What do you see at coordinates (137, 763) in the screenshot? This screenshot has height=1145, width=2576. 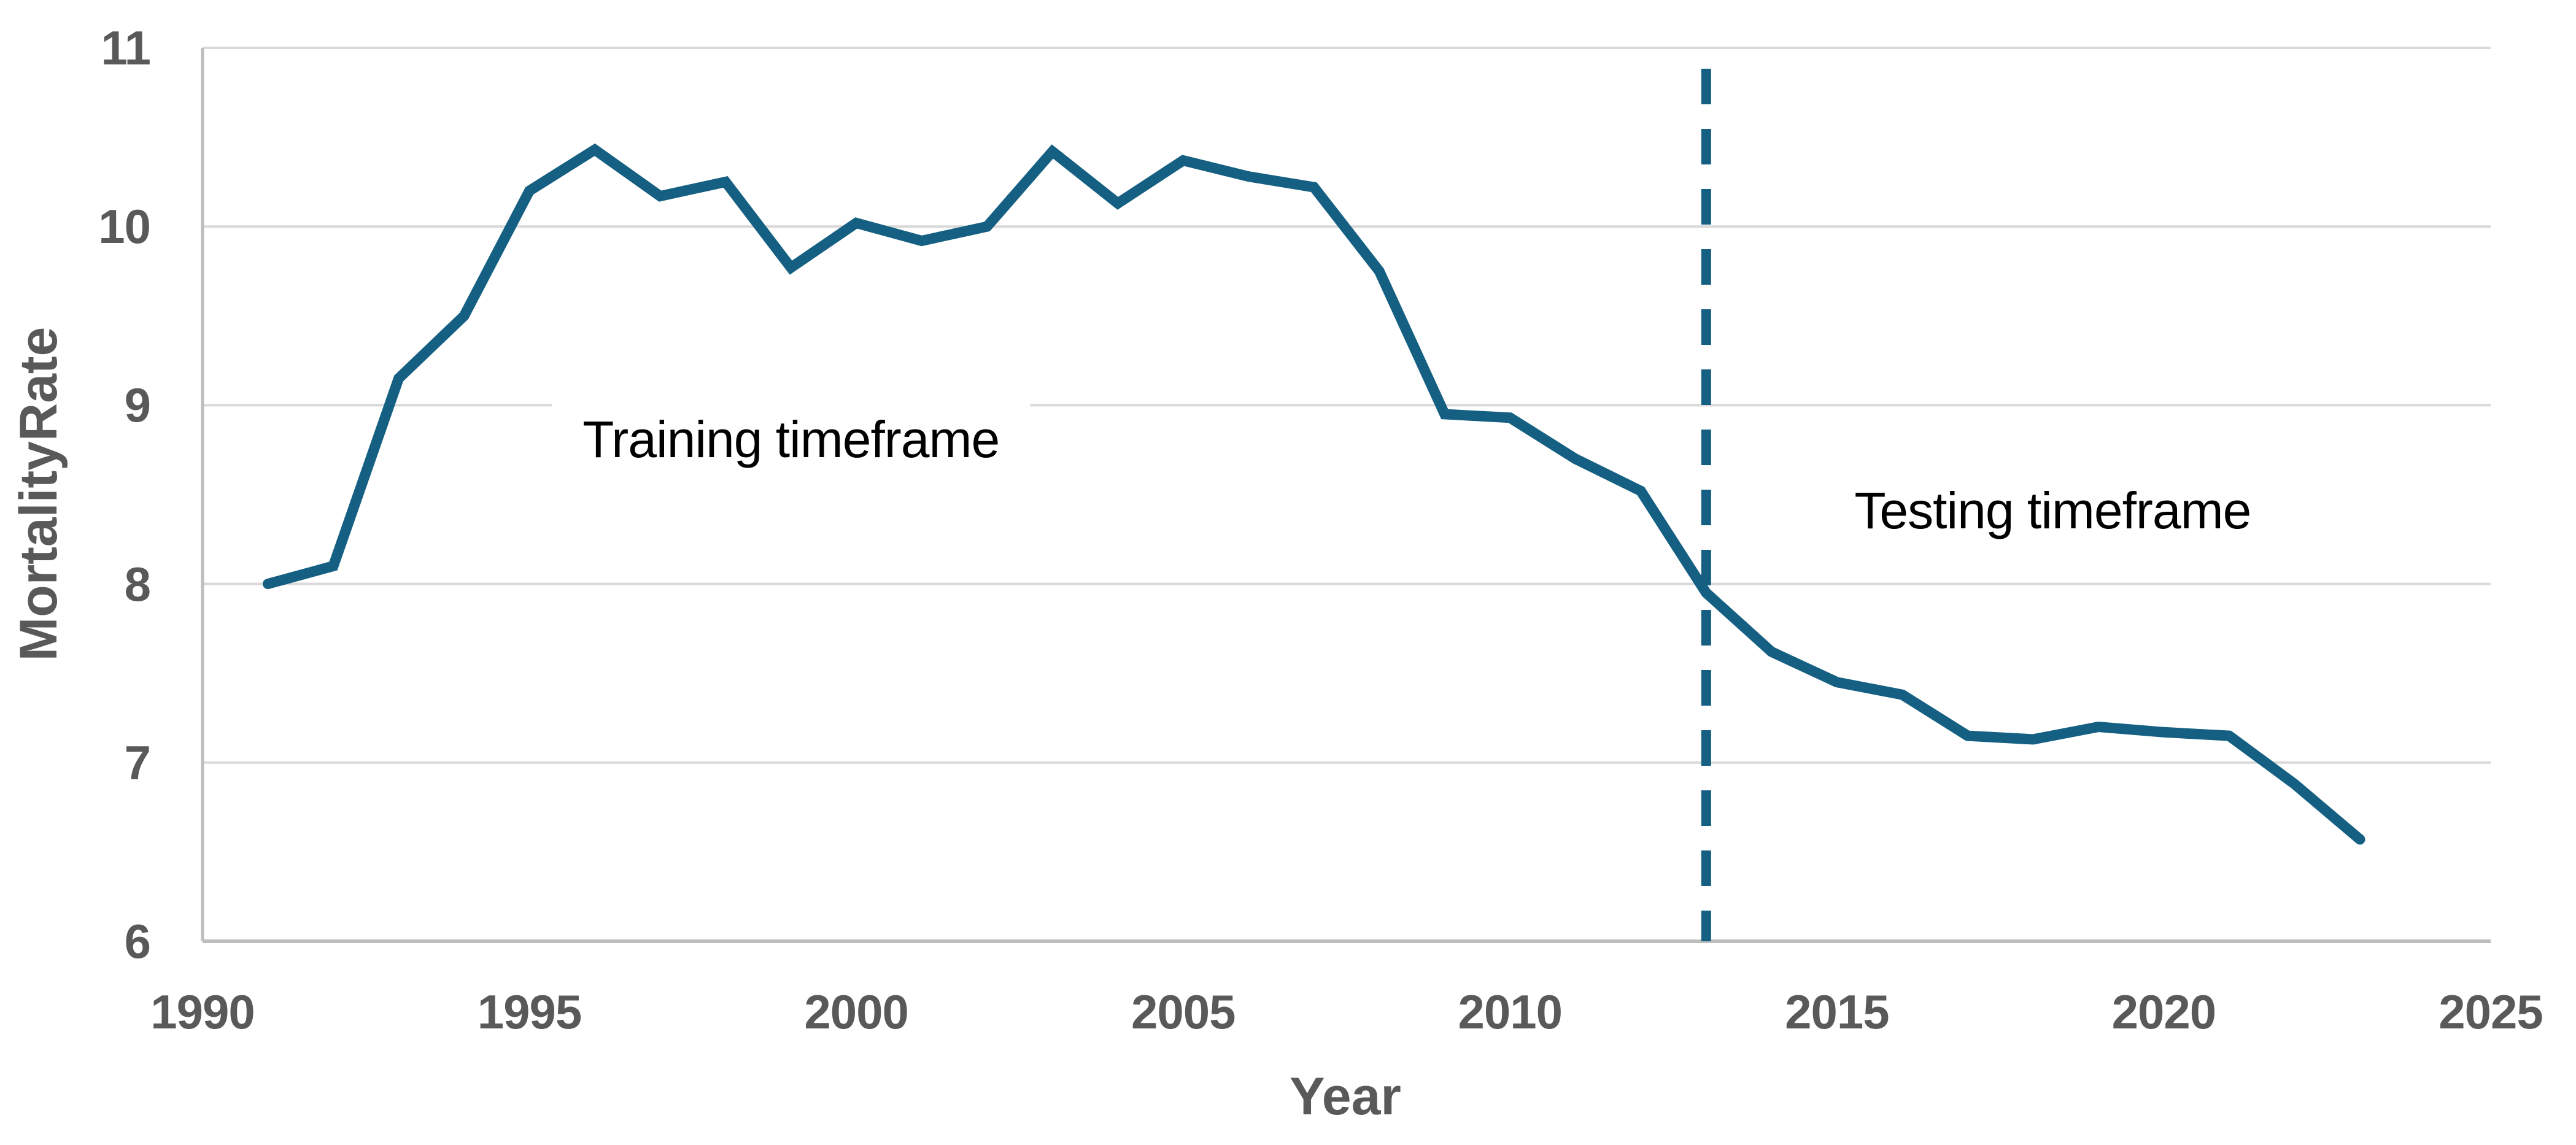 I see `y-tick-label-7: 7` at bounding box center [137, 763].